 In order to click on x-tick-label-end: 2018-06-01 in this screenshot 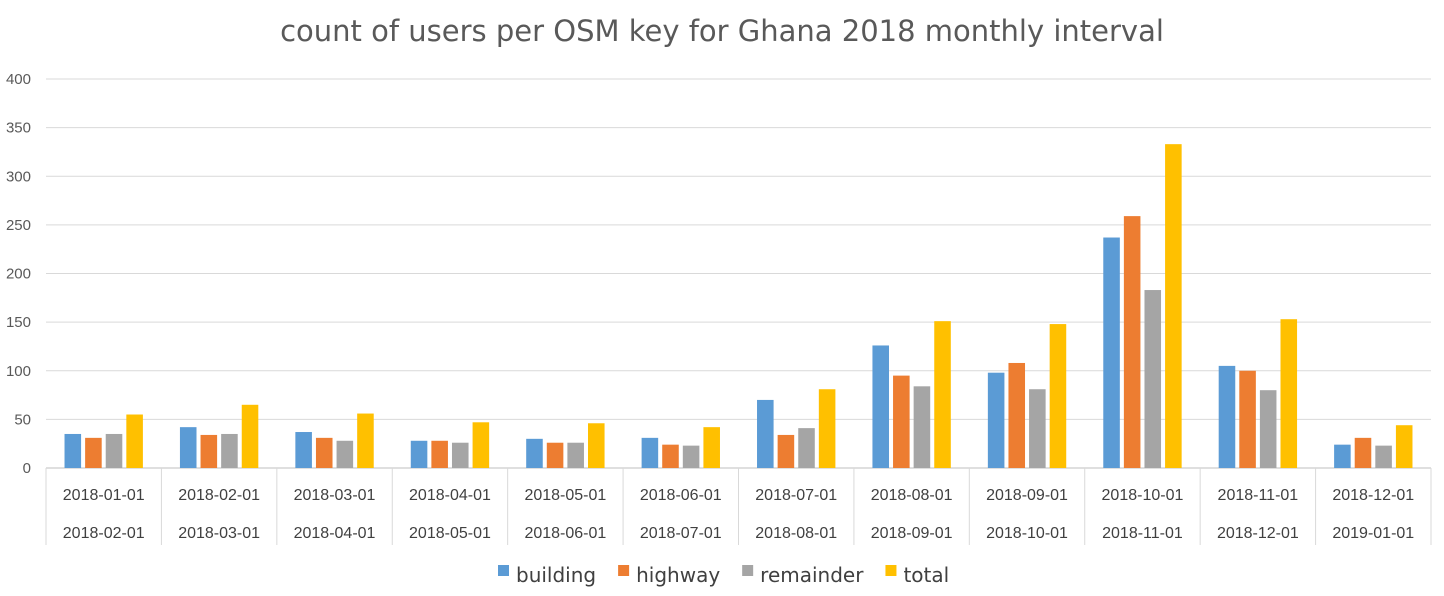, I will do `click(565, 533)`.